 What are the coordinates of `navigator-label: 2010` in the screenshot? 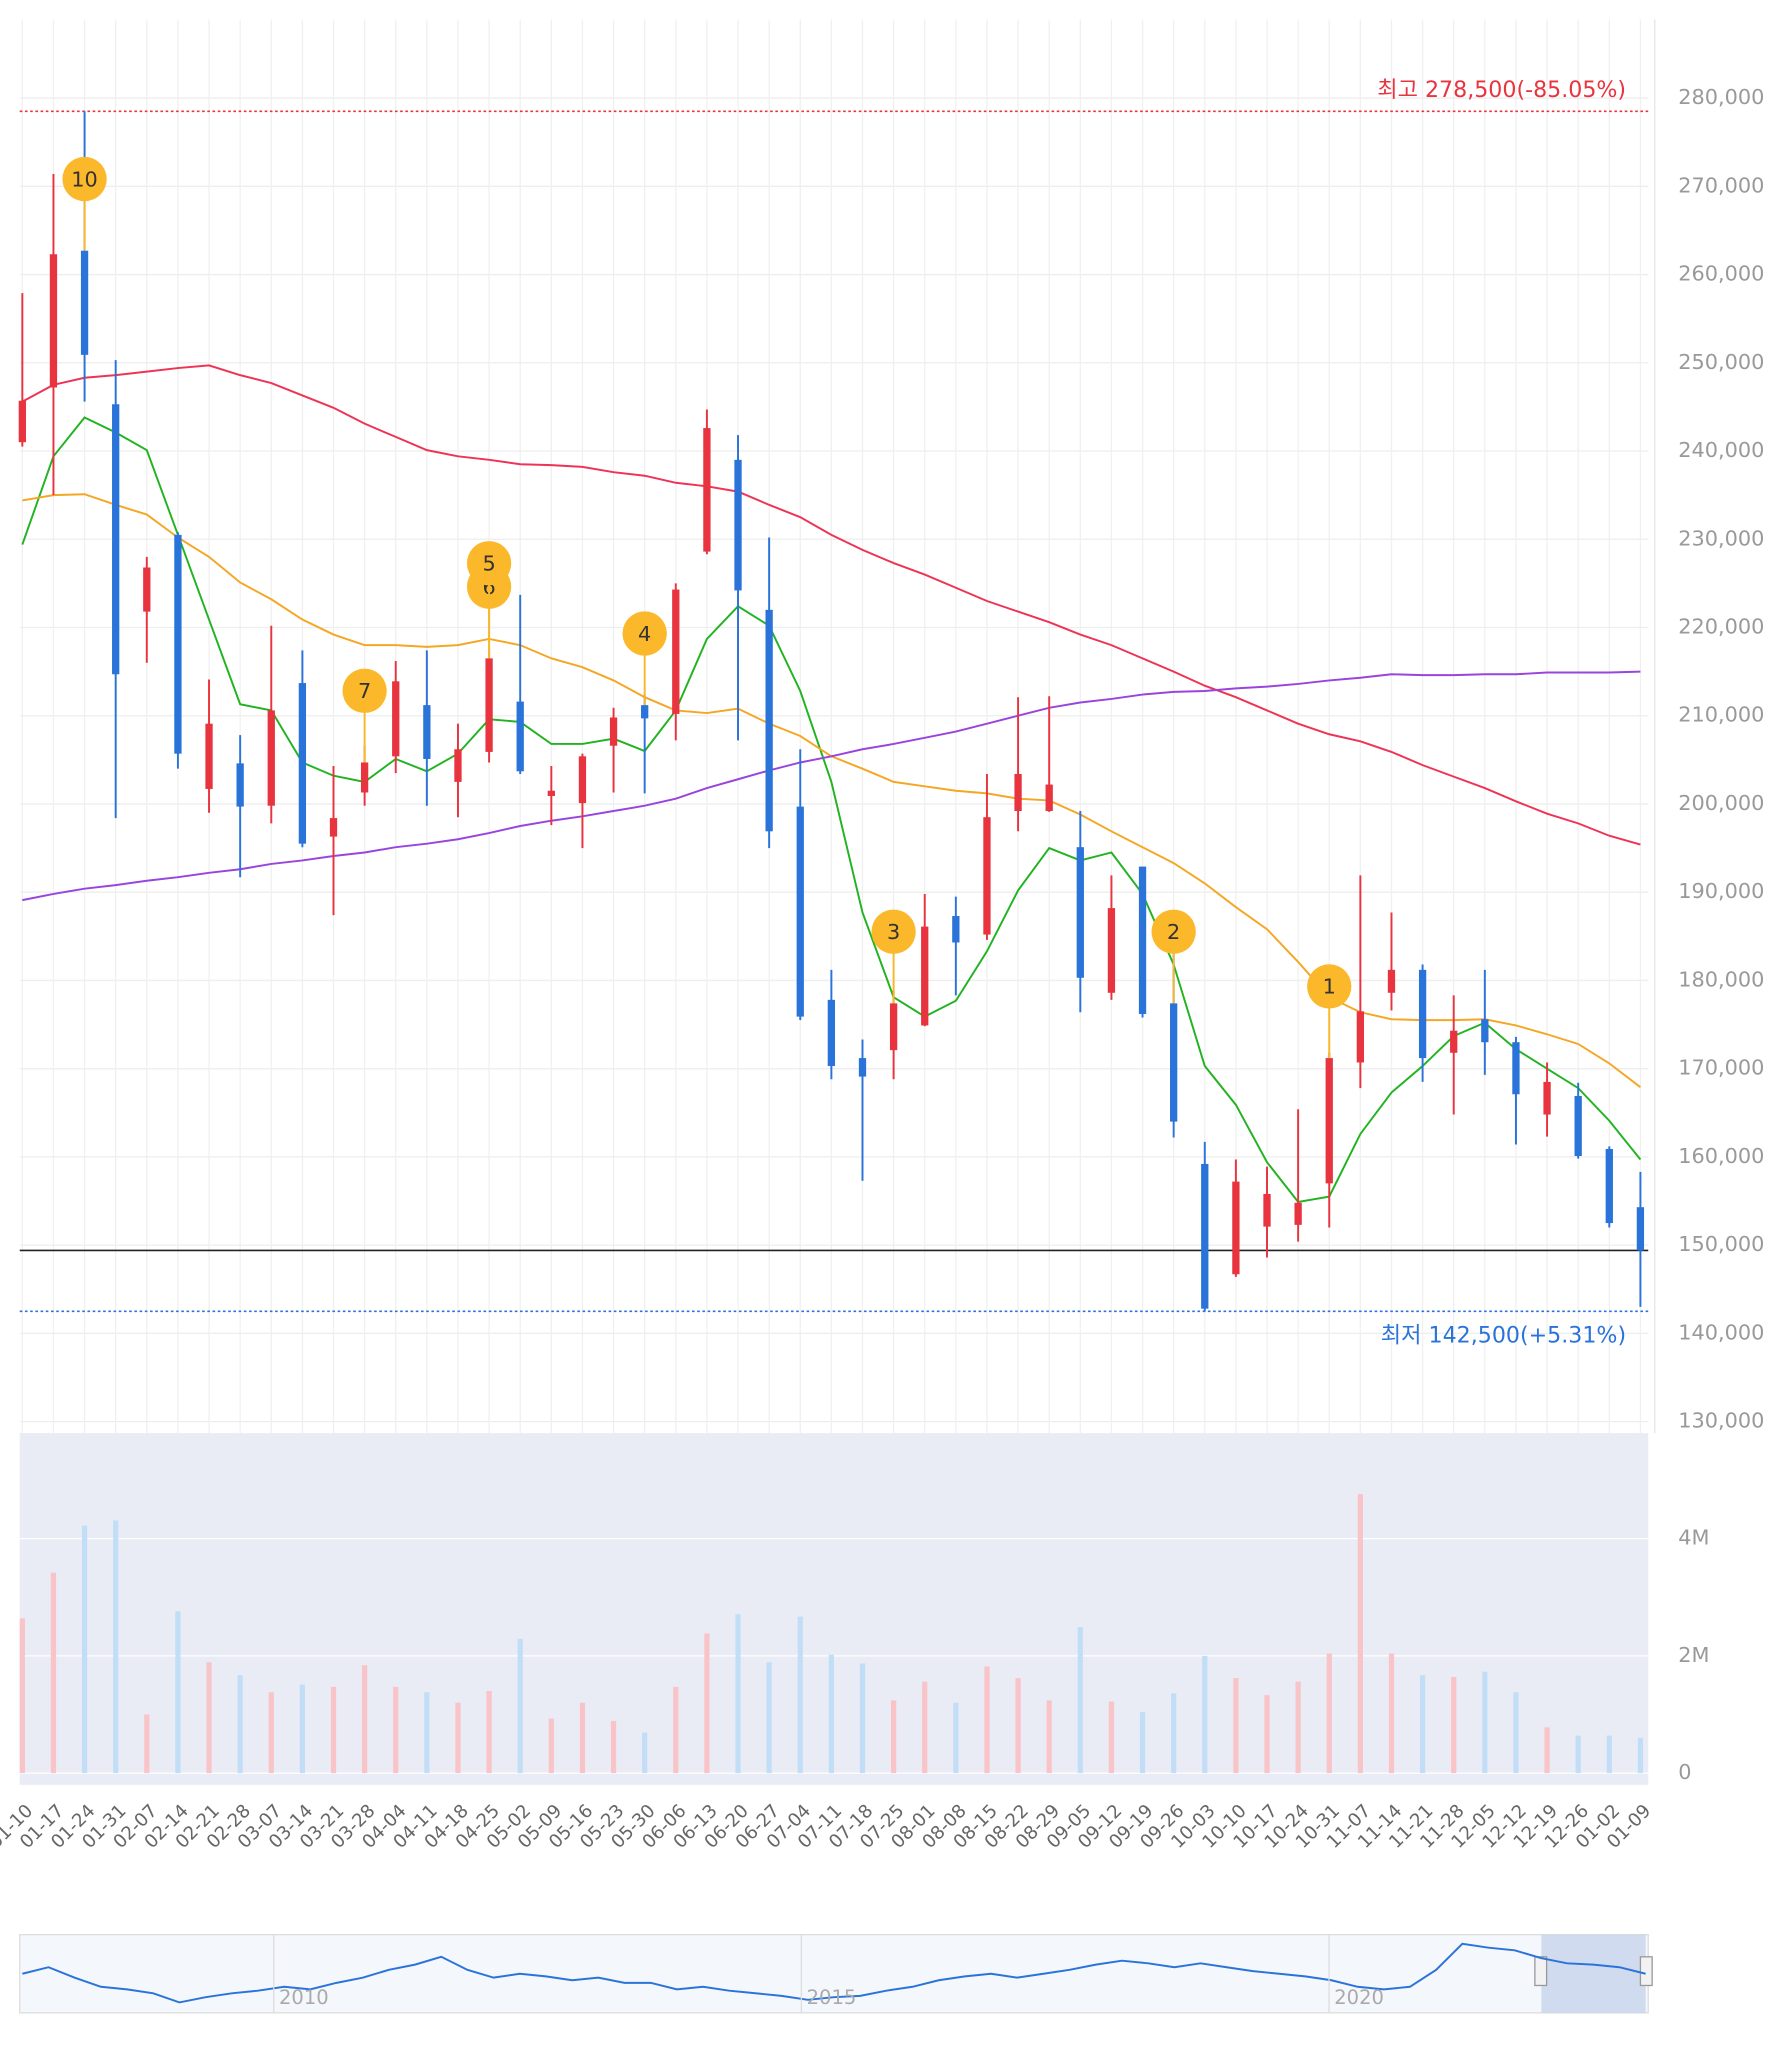 It's located at (304, 1997).